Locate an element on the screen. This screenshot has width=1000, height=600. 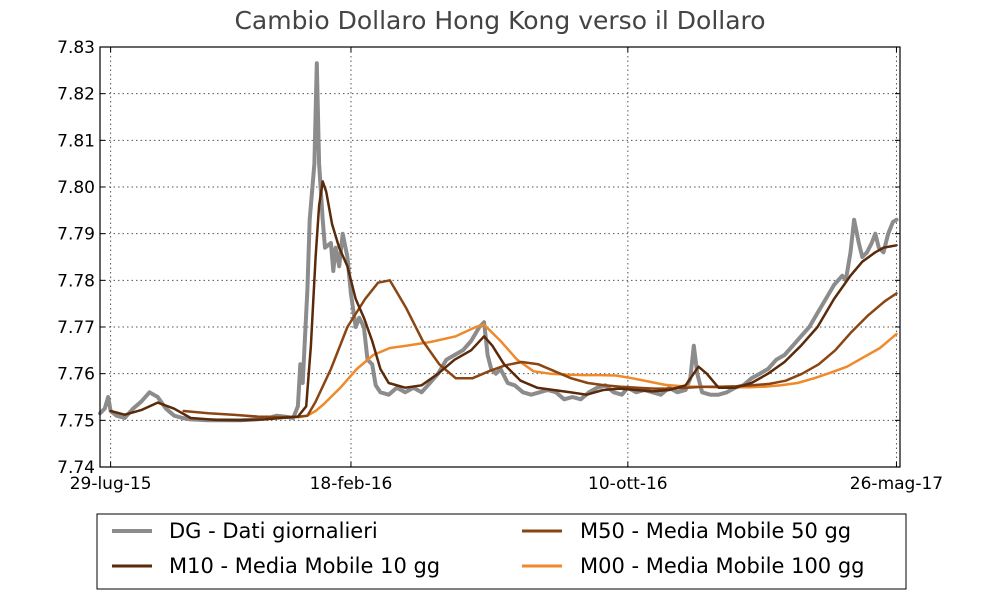
y-tick-label: 7.78 is located at coordinates (76, 281).